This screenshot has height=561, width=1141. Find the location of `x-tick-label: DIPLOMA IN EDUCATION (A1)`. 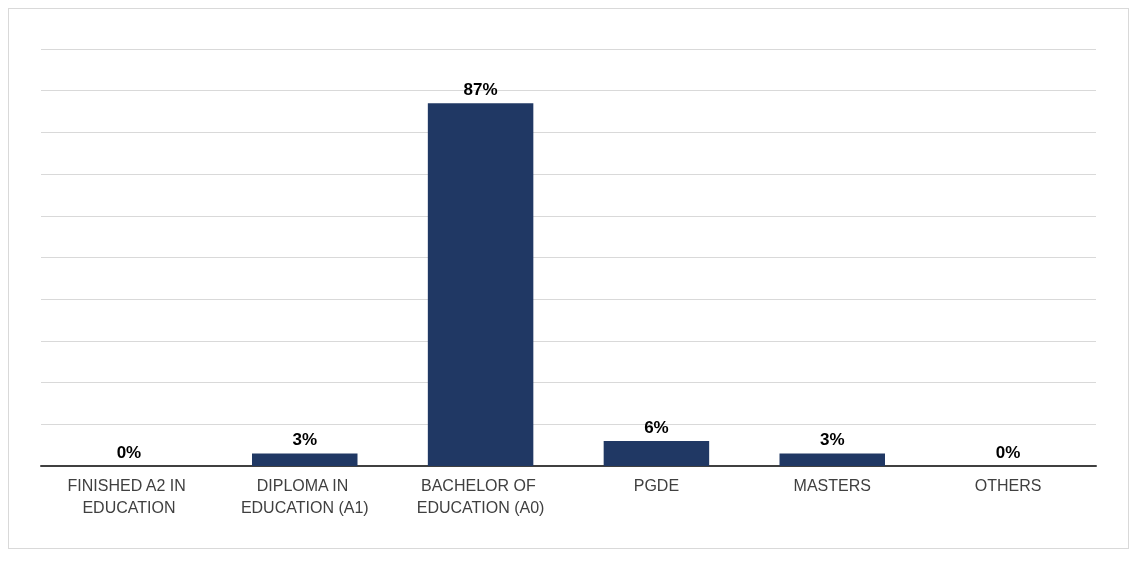

x-tick-label: DIPLOMA IN EDUCATION (A1) is located at coordinates (304, 496).